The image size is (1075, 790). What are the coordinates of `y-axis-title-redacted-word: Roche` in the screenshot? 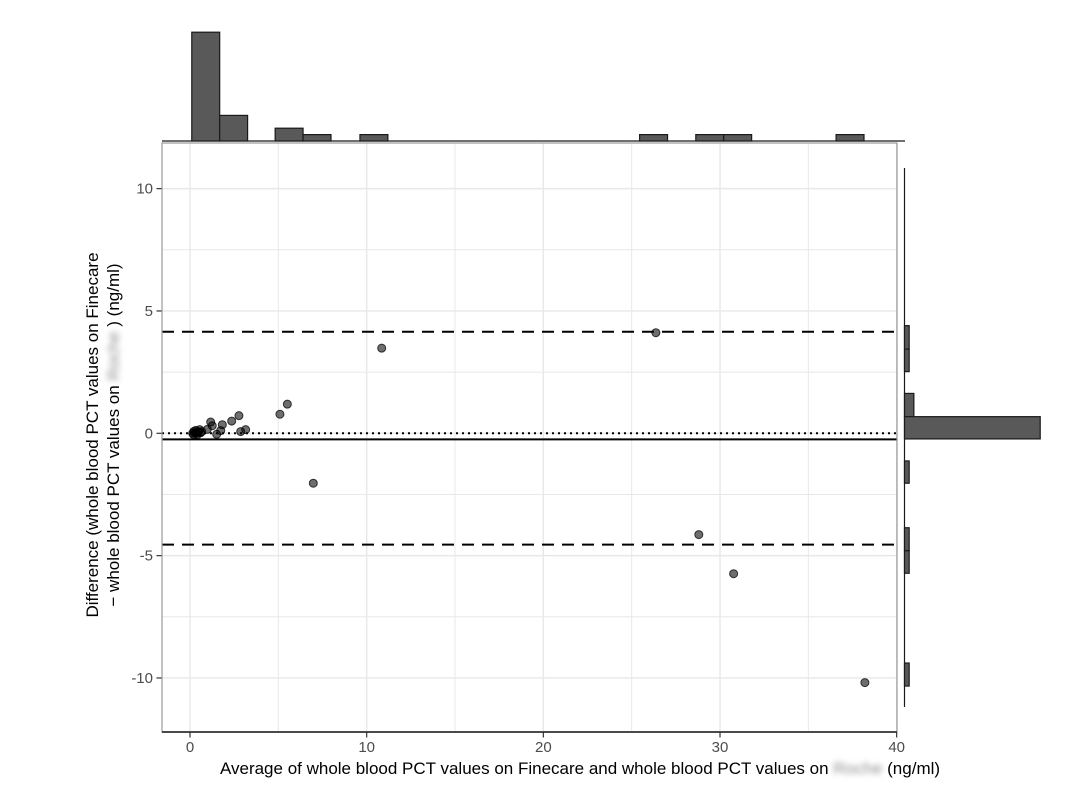 It's located at (113, 356).